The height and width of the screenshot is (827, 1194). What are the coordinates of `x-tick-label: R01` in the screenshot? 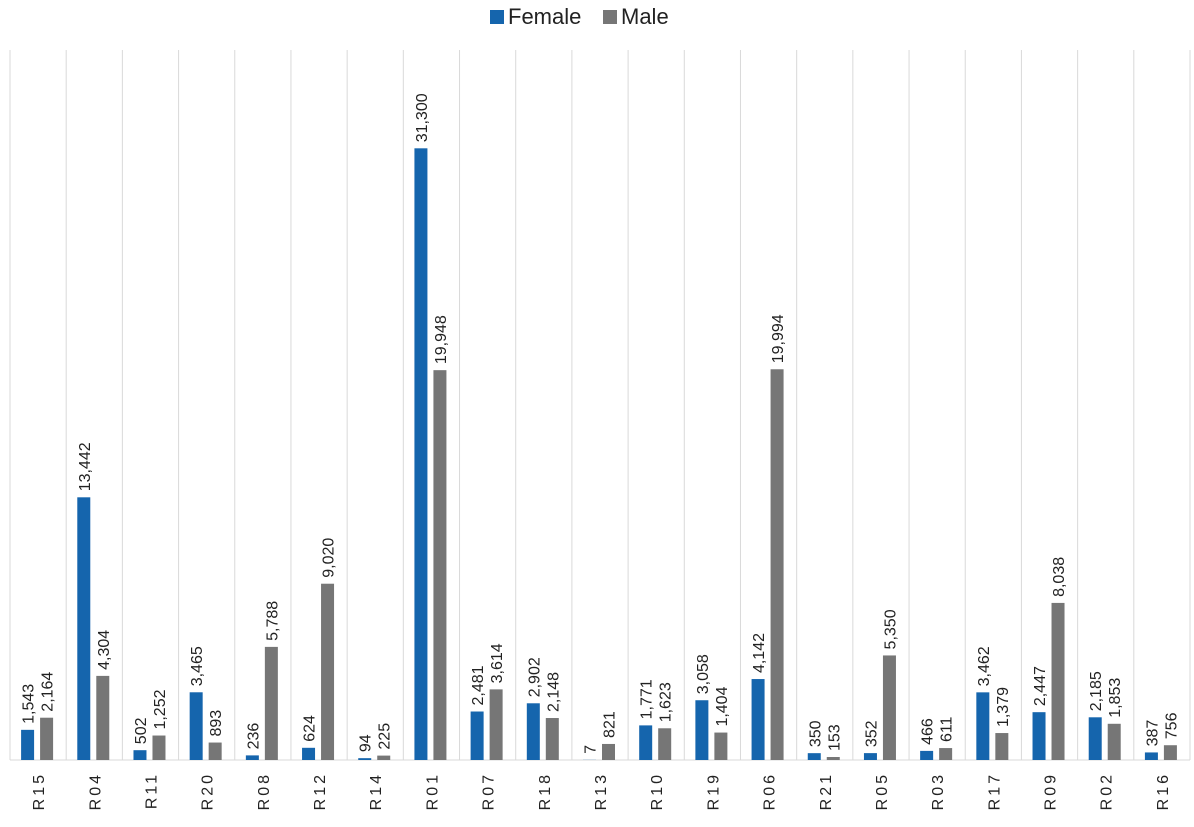 It's located at (432, 791).